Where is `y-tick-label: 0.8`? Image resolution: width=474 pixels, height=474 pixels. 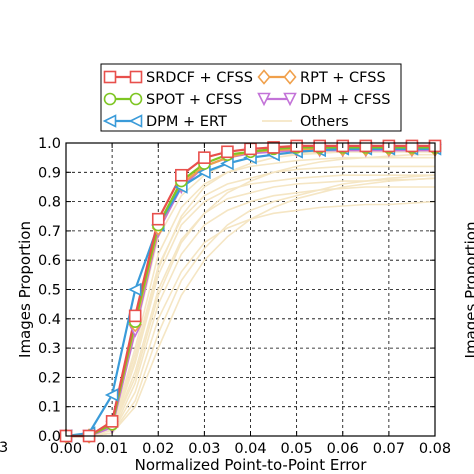 y-tick-label: 0.8 is located at coordinates (49, 203).